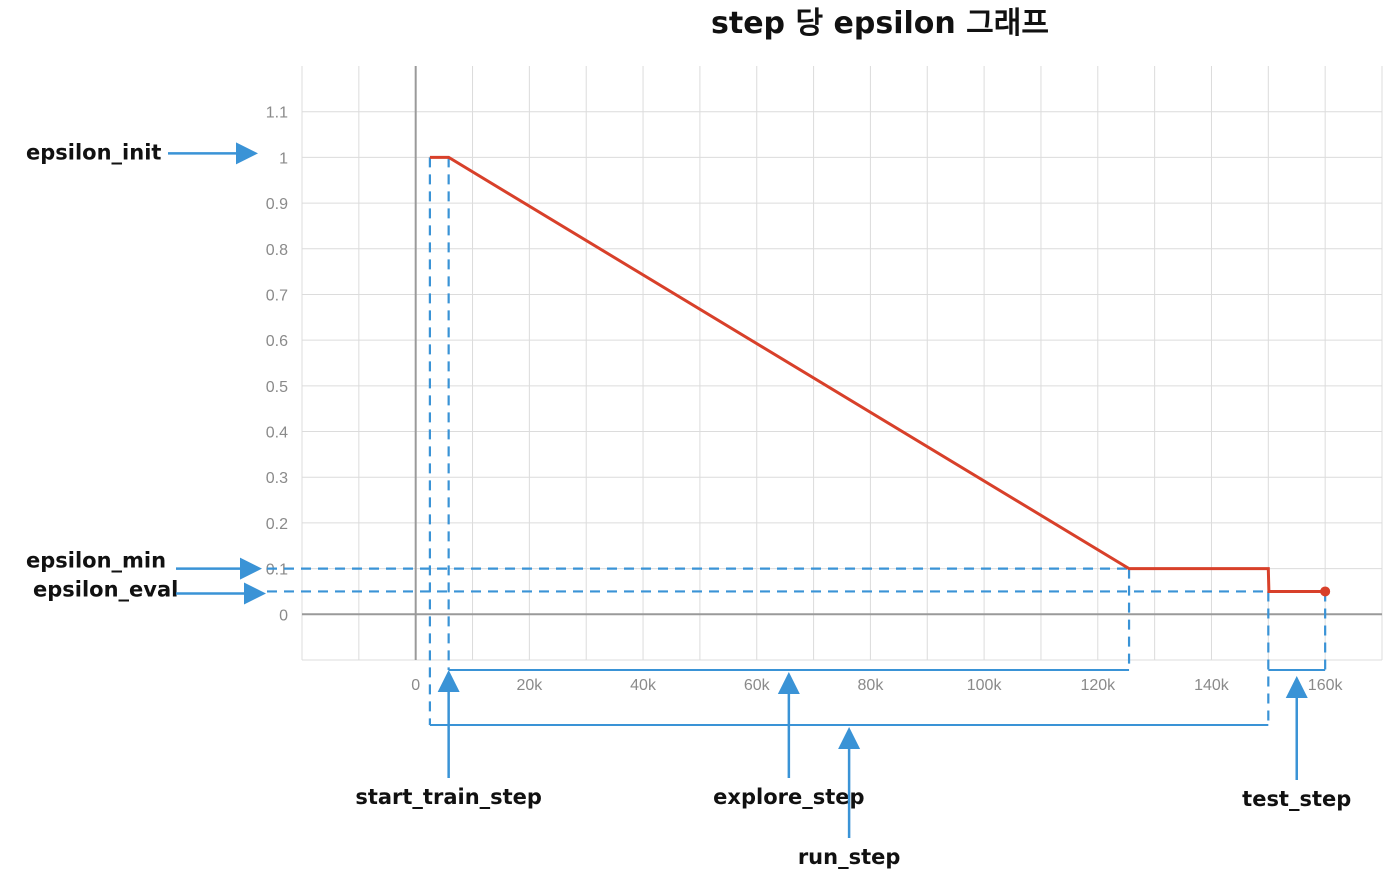  I want to click on epsilon-eval-label: epsilon_eval, so click(105, 589).